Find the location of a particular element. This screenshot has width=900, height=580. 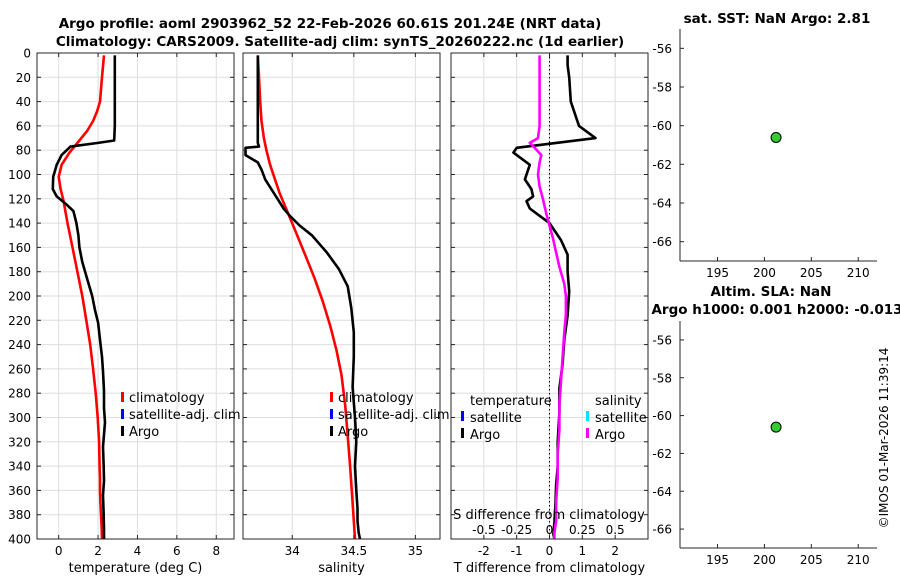

depth-tick-label: 280 is located at coordinates (19, 394).